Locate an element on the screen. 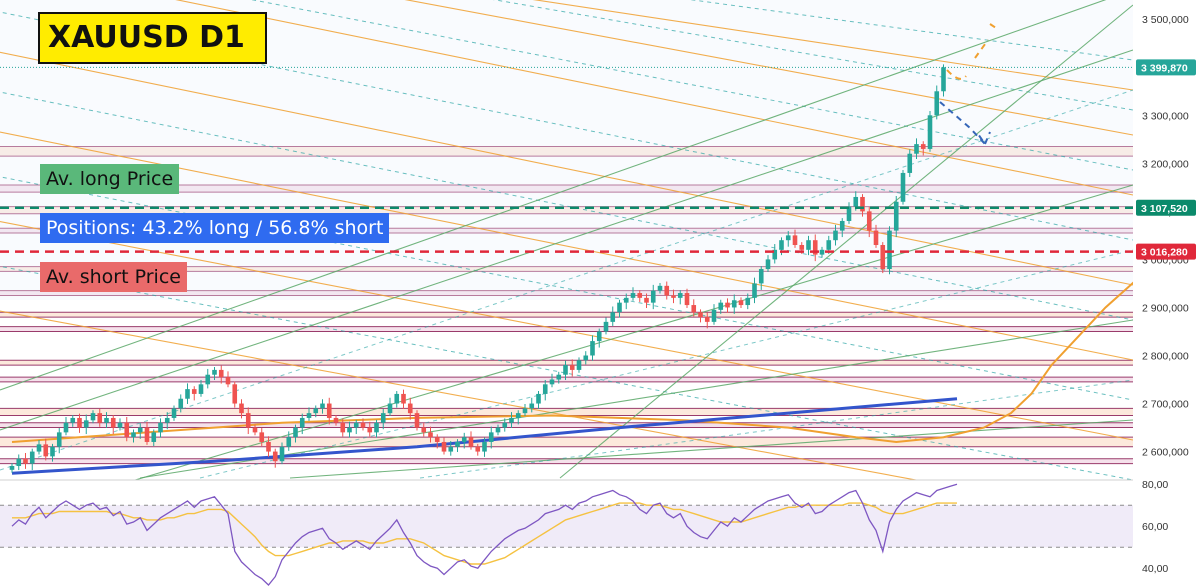  rsi-band is located at coordinates (566, 526).